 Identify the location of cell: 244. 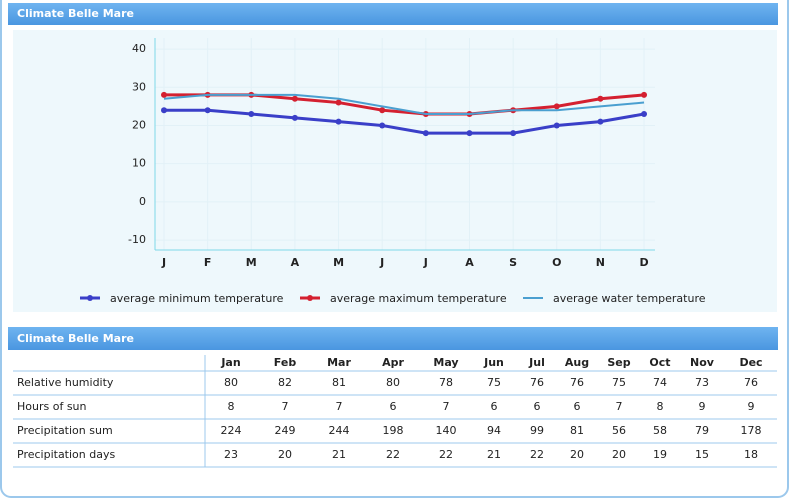
(339, 430).